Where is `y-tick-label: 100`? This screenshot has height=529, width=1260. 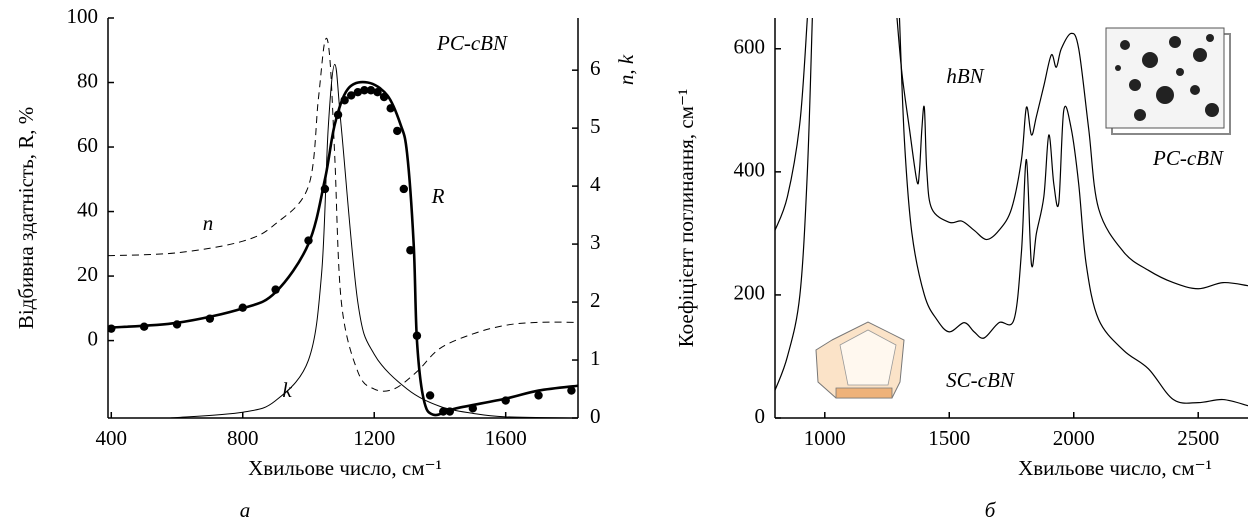 y-tick-label: 100 is located at coordinates (83, 16).